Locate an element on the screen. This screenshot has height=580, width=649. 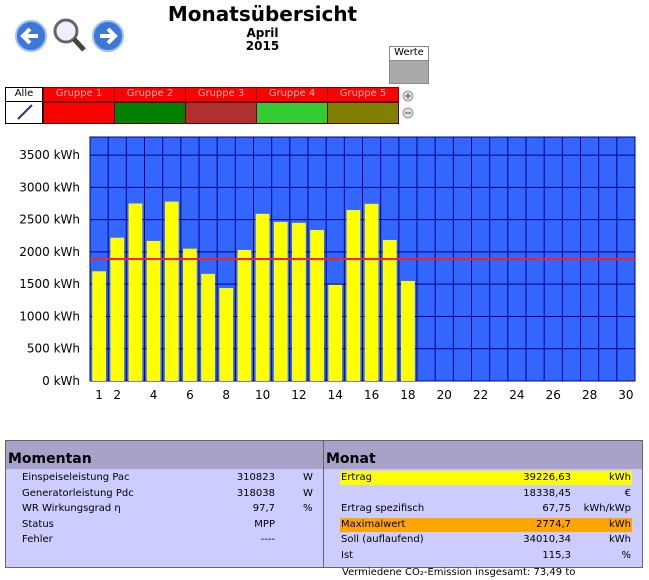
y-tick-label: 3000 kWh is located at coordinates (49, 187).